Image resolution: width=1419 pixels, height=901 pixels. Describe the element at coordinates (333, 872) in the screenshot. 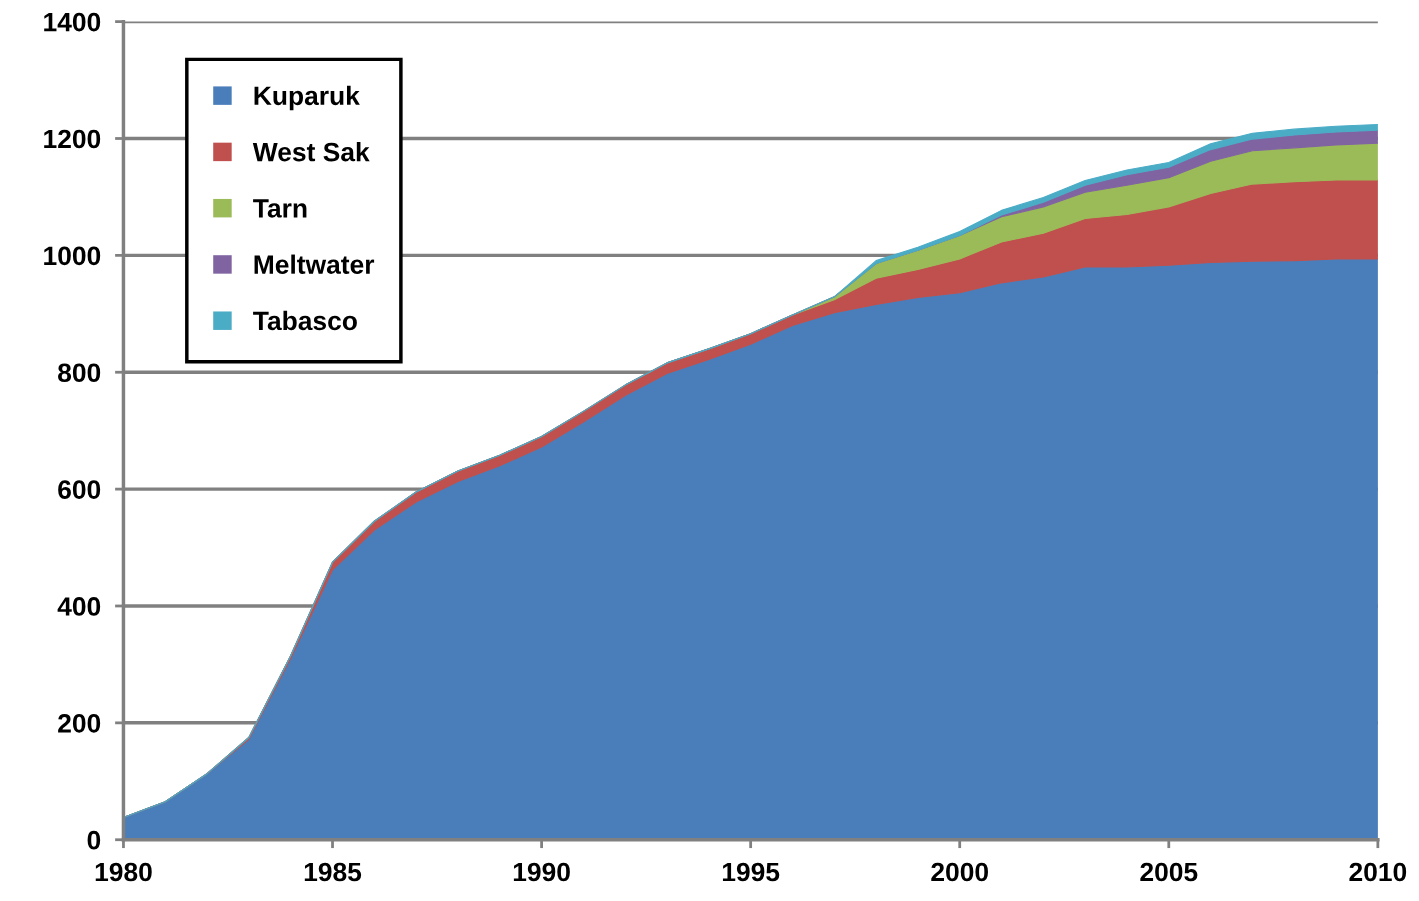

I see `x-tick-label: 1985` at that location.